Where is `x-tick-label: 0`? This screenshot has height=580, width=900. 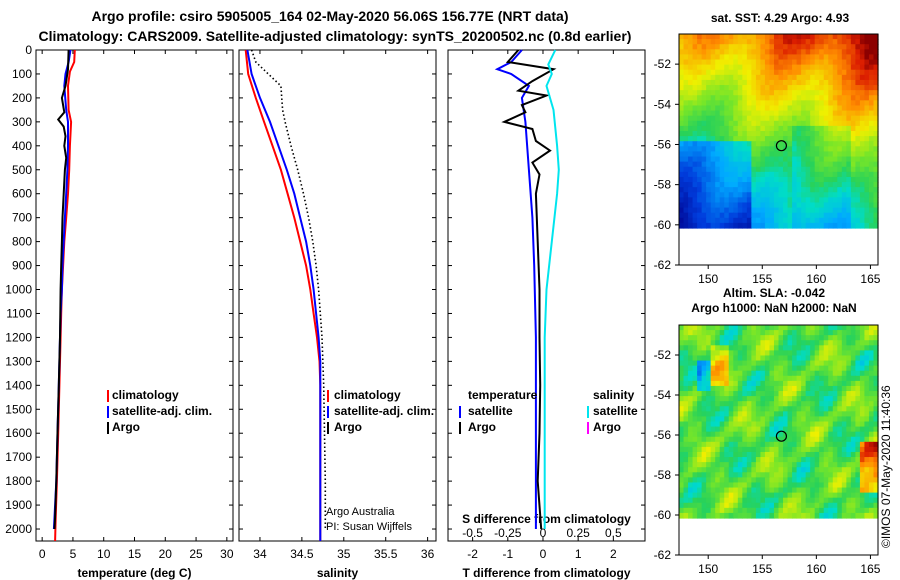 x-tick-label: 0 is located at coordinates (42, 554).